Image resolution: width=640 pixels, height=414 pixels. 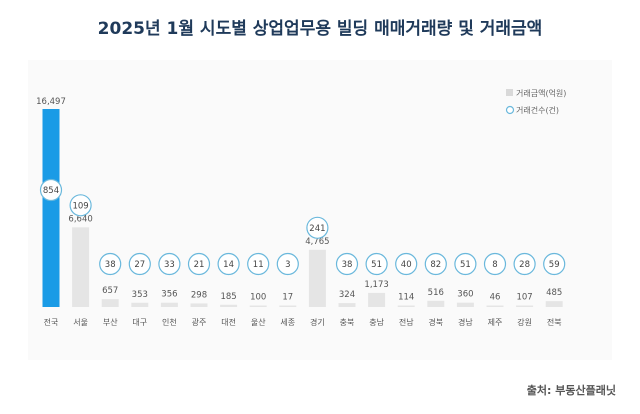 What do you see at coordinates (258, 298) in the screenshot?
I see `value-label: 100` at bounding box center [258, 298].